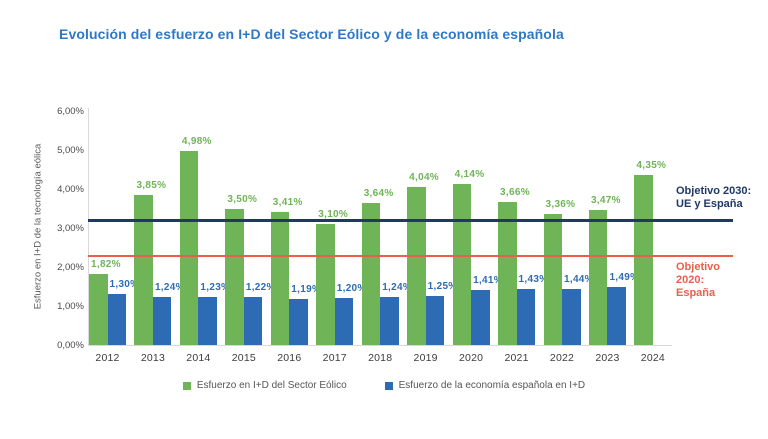  Describe the element at coordinates (515, 193) in the screenshot. I see `bar-label-green-2021: 3,66%` at that location.